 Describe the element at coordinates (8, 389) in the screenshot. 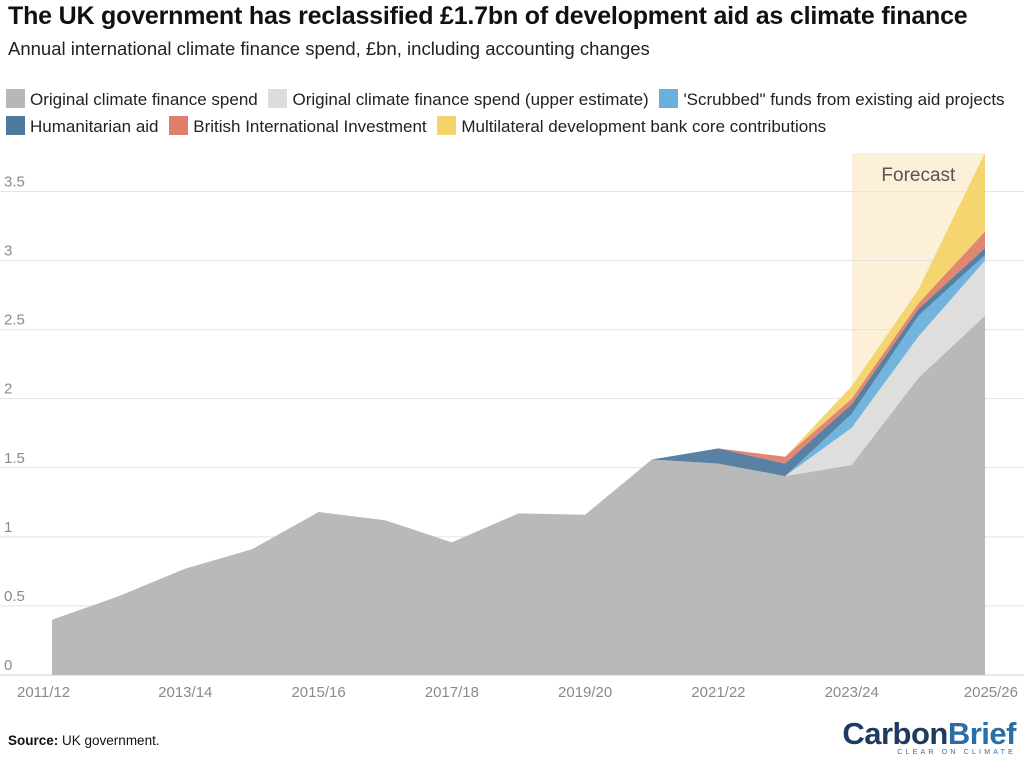

I see `y-tick-label: 2` at that location.